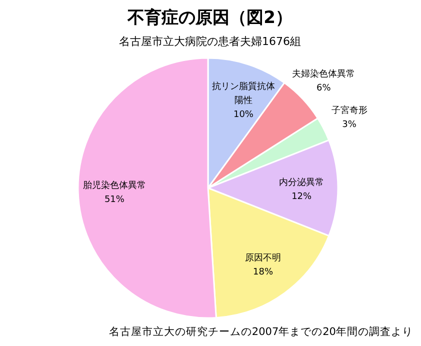  What do you see at coordinates (349, 110) in the screenshot?
I see `slice-label: 子宮奇形` at bounding box center [349, 110].